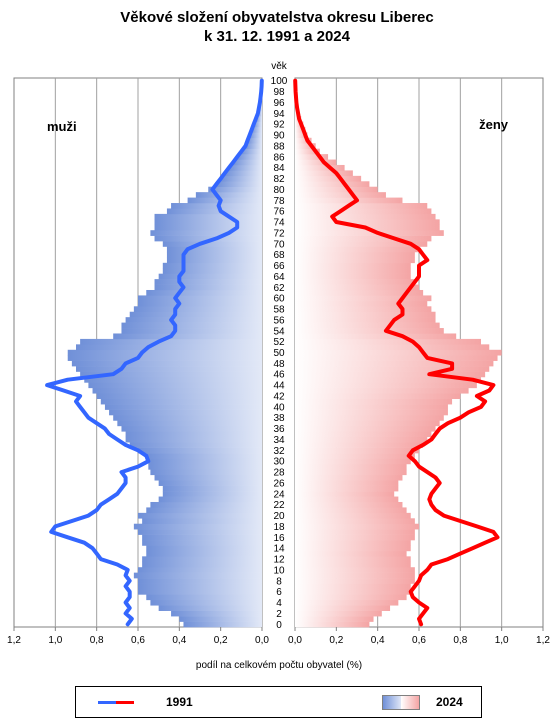 The height and width of the screenshot is (725, 554). What do you see at coordinates (279, 418) in the screenshot?
I see `age-tick-label: 38` at bounding box center [279, 418].